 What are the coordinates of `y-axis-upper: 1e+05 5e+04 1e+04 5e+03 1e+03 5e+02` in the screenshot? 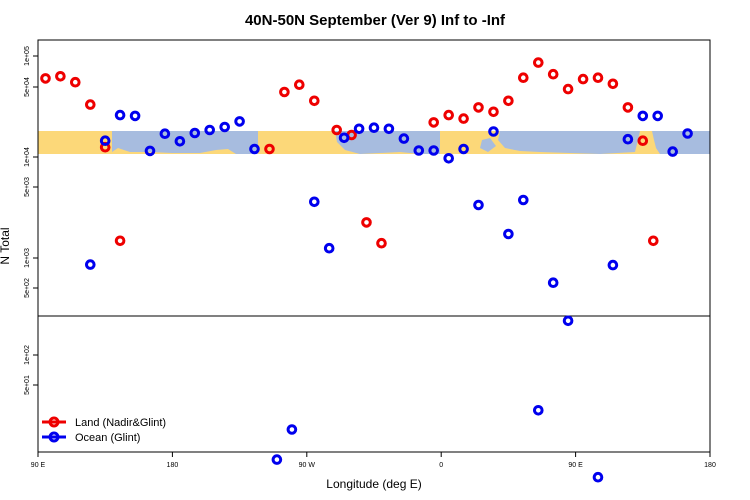 It's located at (31, 172).